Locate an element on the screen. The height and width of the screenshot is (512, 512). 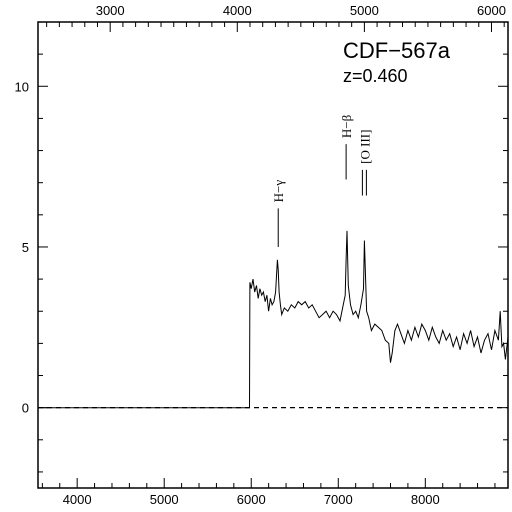
x-tick-label-5000: 5000 is located at coordinates (164, 499).